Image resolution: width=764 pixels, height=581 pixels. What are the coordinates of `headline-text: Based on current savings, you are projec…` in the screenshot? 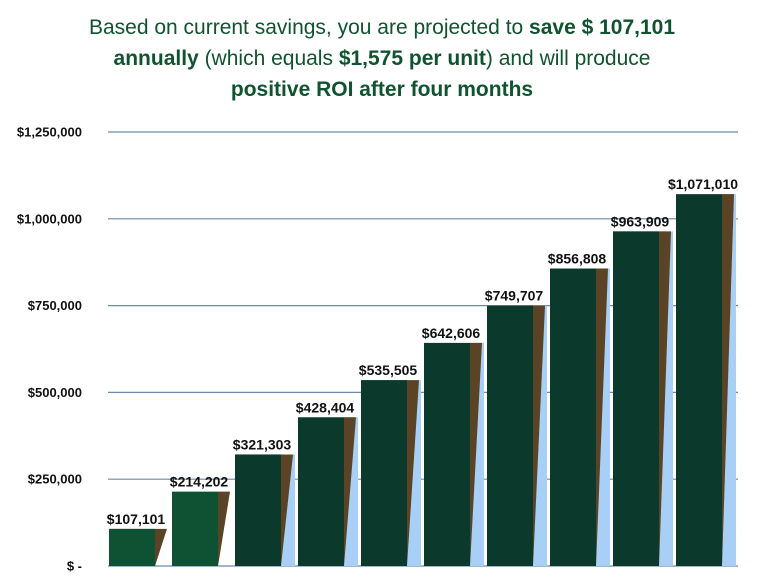 It's located at (309, 27).